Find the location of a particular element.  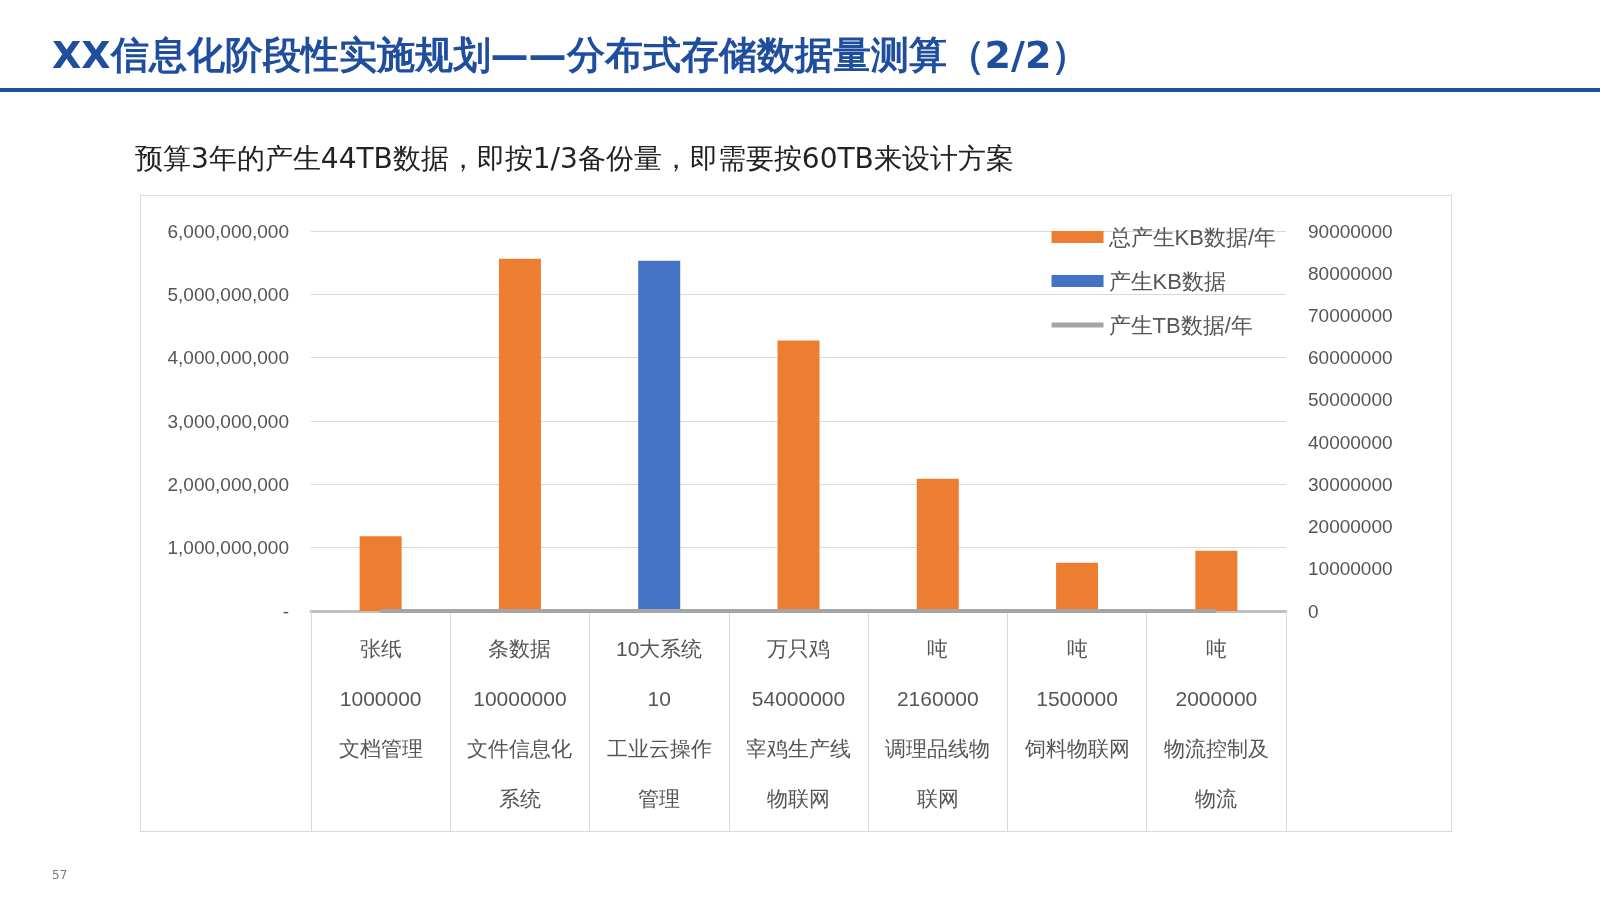

y-tick-label: 5,000,000,000 is located at coordinates (228, 294).